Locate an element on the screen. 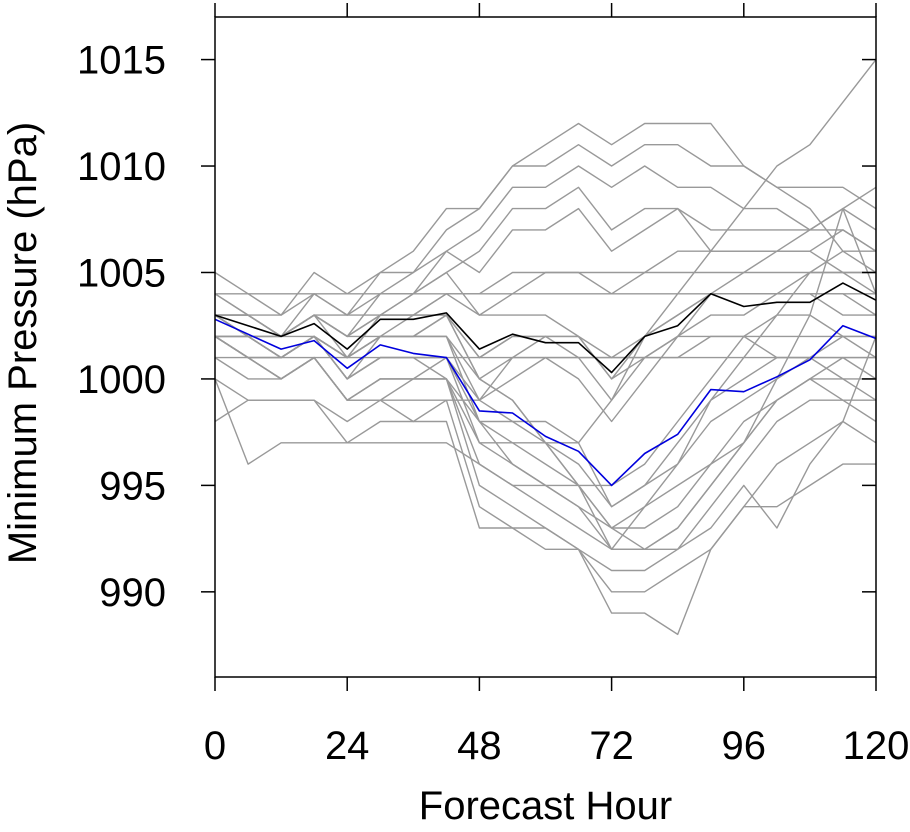 Image resolution: width=910 pixels, height=832 pixels. y-axis-label: Minimum Pressure (hPa) is located at coordinates (23, 343).